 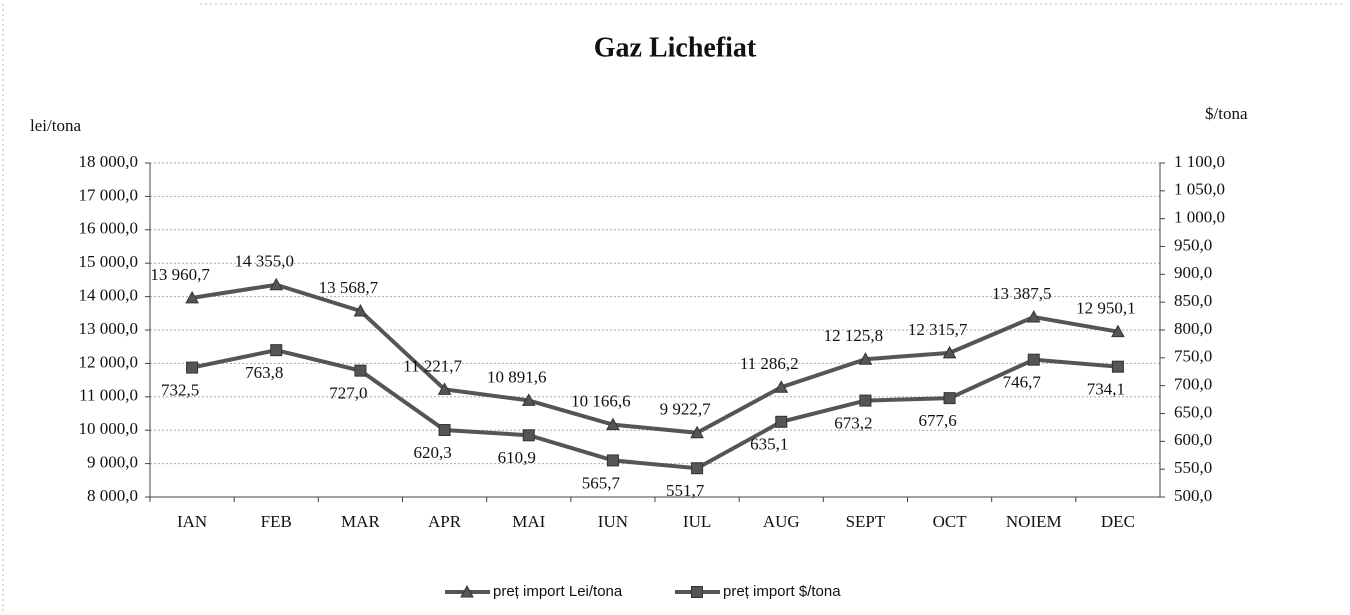 I want to click on x-tick-label: MAR, so click(x=360, y=521).